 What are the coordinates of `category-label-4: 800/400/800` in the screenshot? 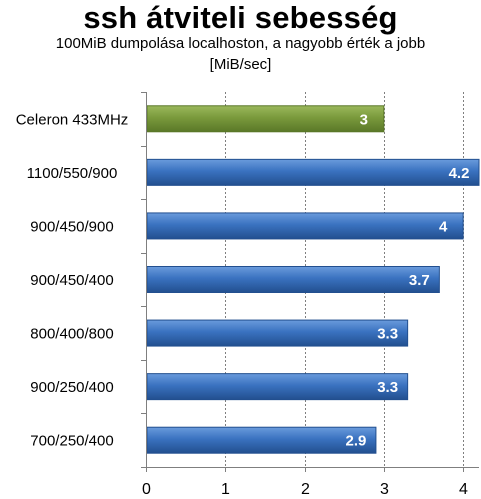 It's located at (71, 334).